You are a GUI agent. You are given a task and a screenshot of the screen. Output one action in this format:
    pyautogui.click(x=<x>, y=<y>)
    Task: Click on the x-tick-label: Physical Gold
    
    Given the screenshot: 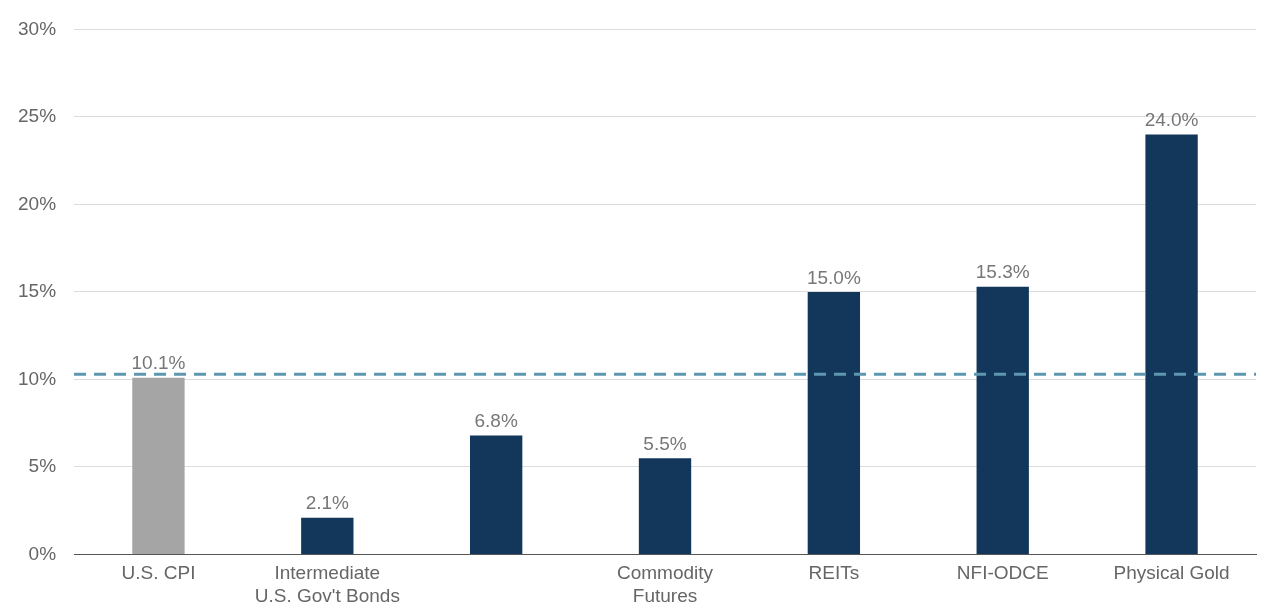 What is the action you would take?
    pyautogui.click(x=1171, y=573)
    